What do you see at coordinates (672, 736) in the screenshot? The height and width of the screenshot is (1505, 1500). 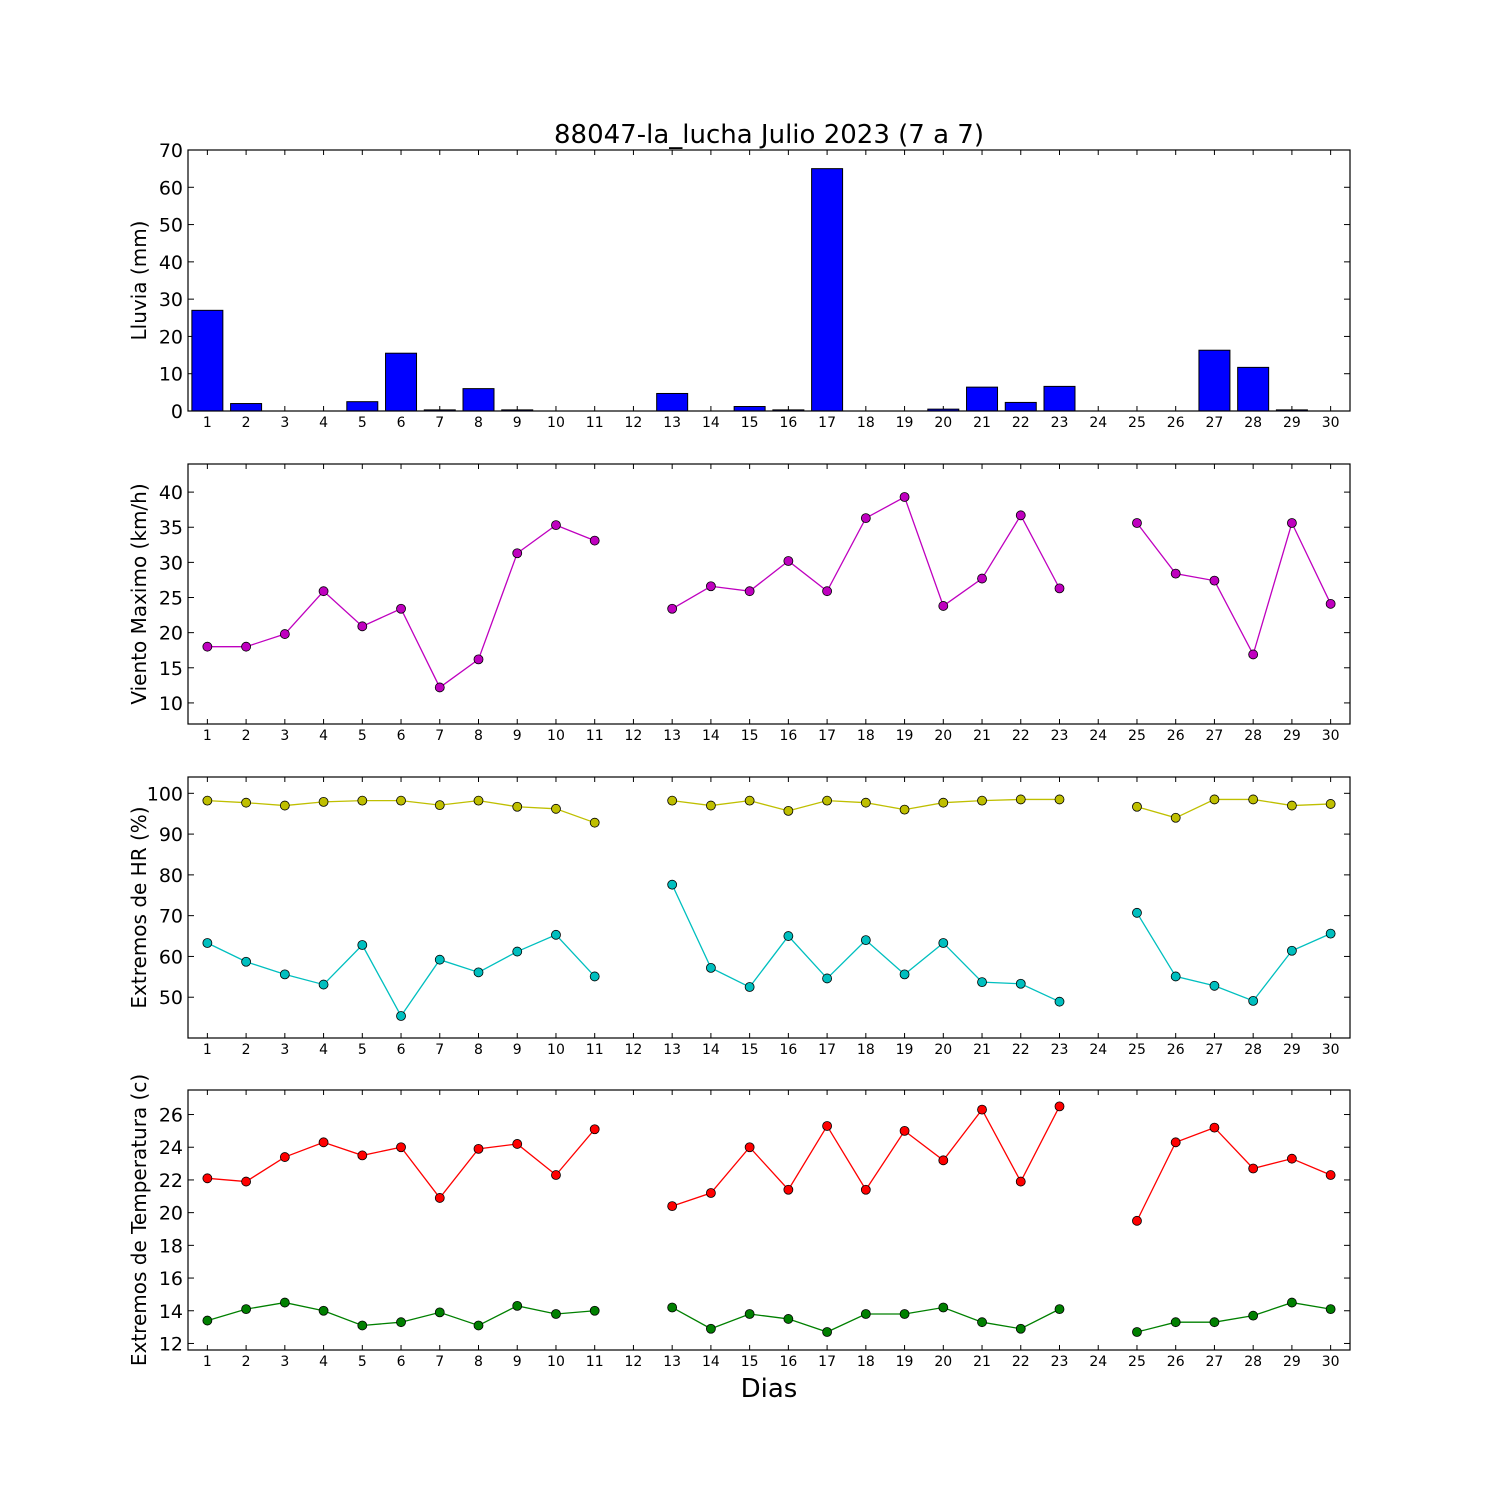 I see `x-tick-label: 13` at bounding box center [672, 736].